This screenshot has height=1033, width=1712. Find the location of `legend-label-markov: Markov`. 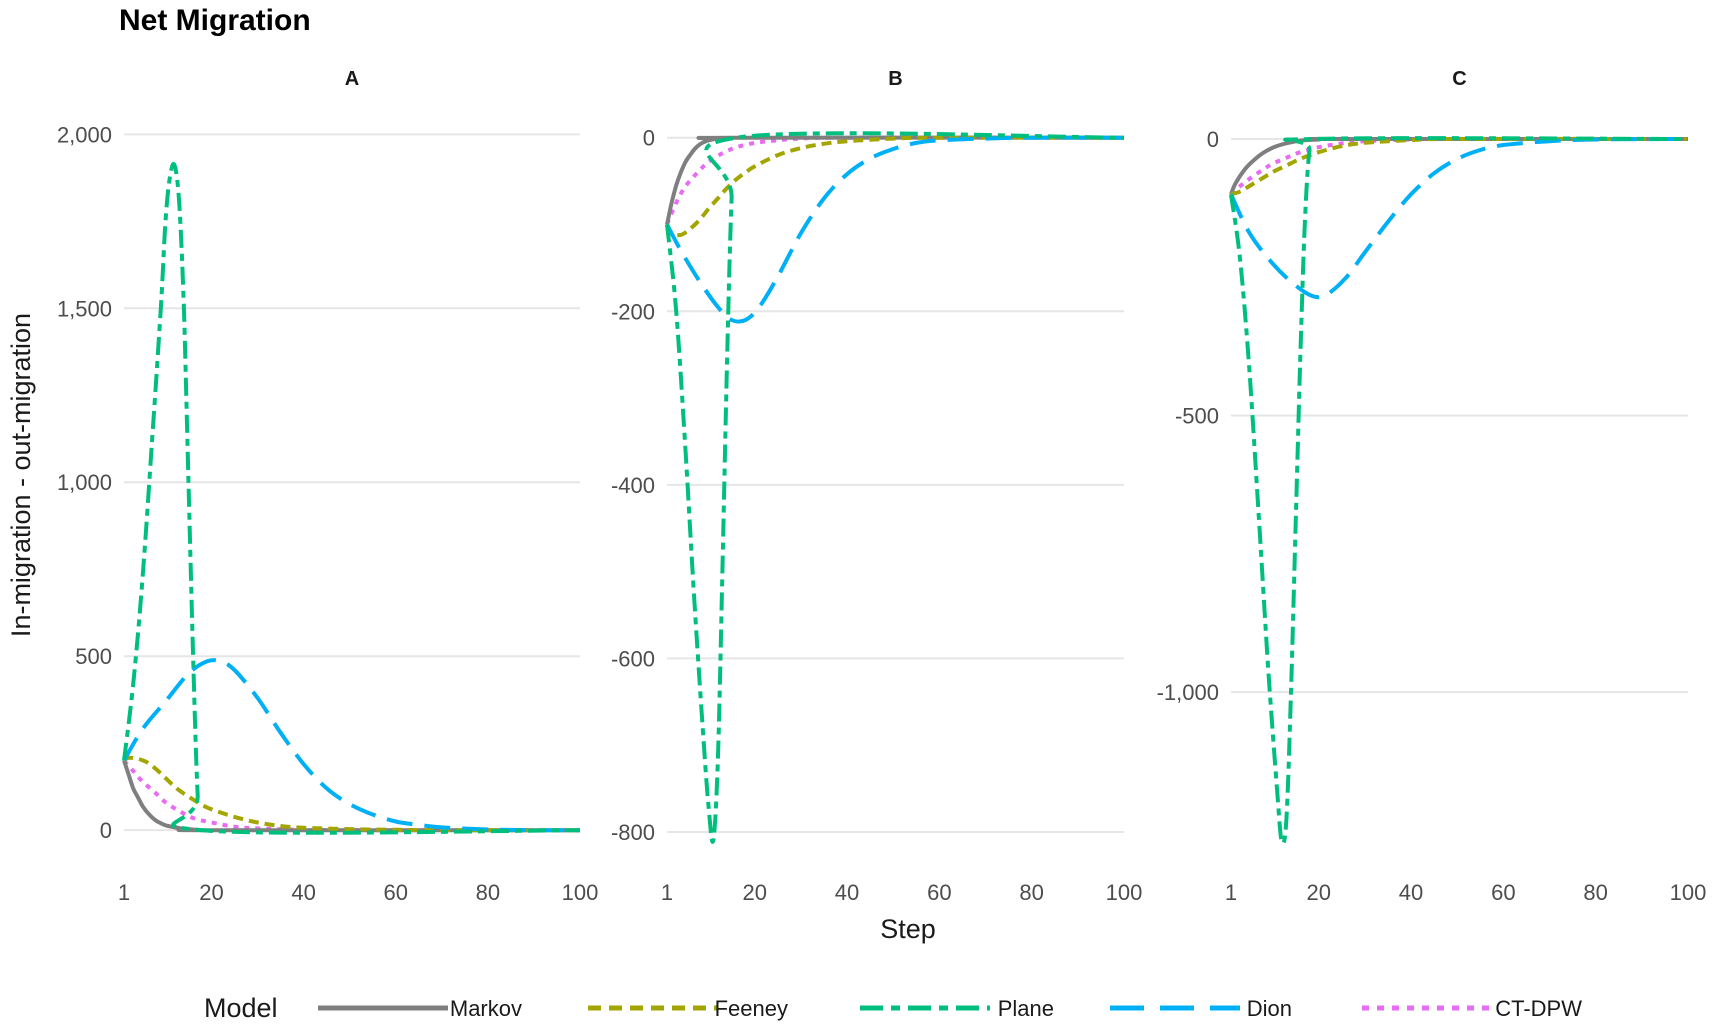

legend-label-markov: Markov is located at coordinates (486, 1008).